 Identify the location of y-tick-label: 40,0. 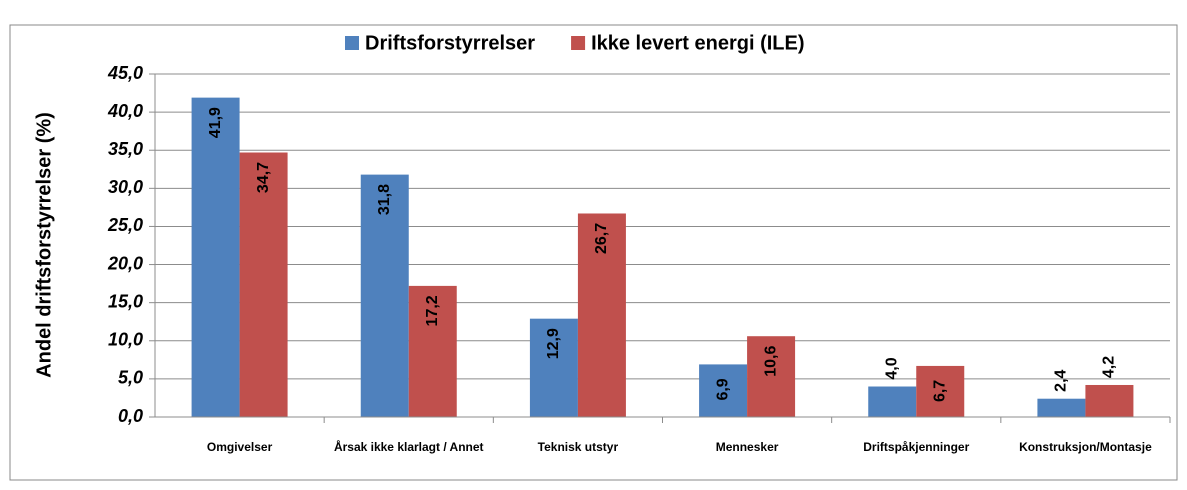
(125, 111).